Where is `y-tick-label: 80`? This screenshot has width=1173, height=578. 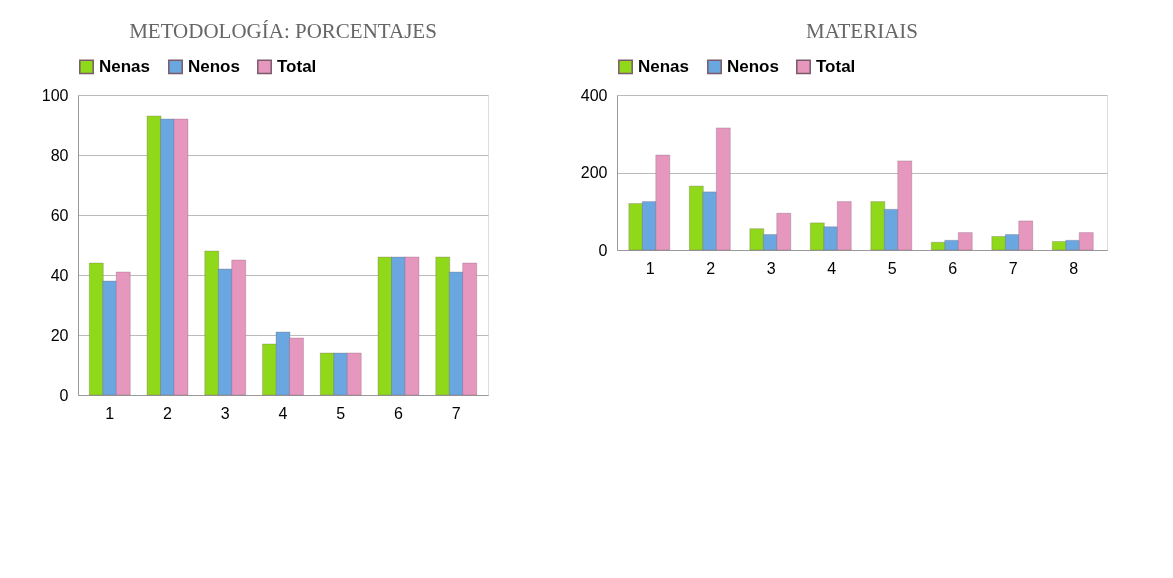
y-tick-label: 80 is located at coordinates (59, 155).